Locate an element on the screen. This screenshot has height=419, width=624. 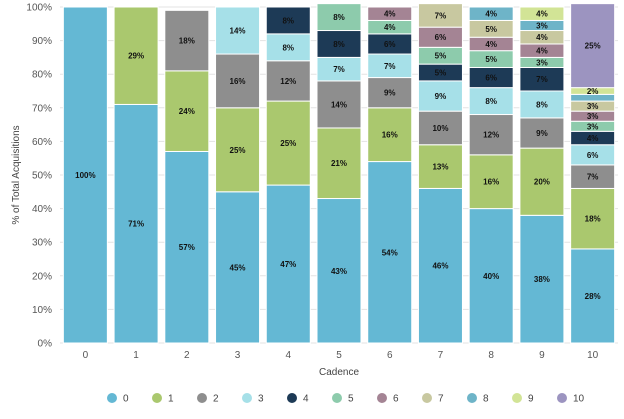
data-label: 54% is located at coordinates (390, 252).